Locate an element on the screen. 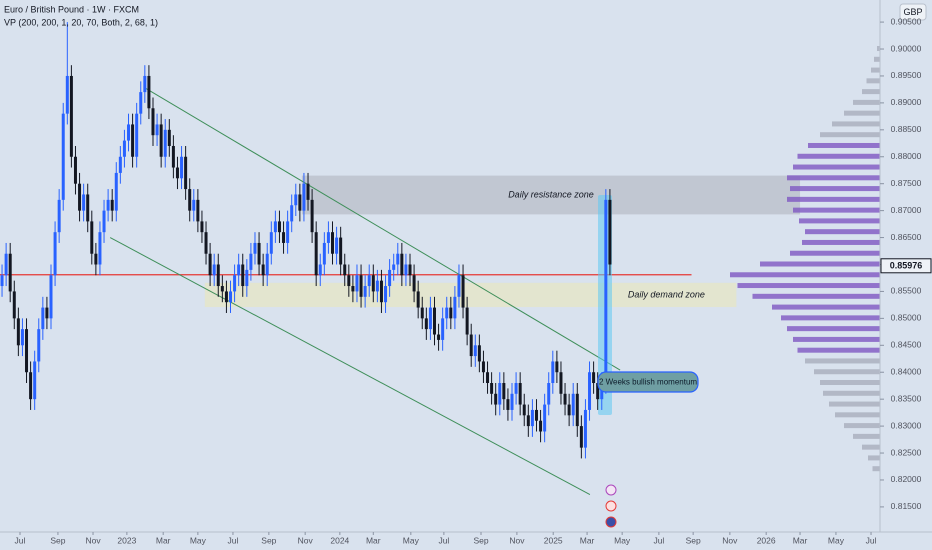 This screenshot has width=932, height=550. y-tick-label: 0.87000 is located at coordinates (906, 210).